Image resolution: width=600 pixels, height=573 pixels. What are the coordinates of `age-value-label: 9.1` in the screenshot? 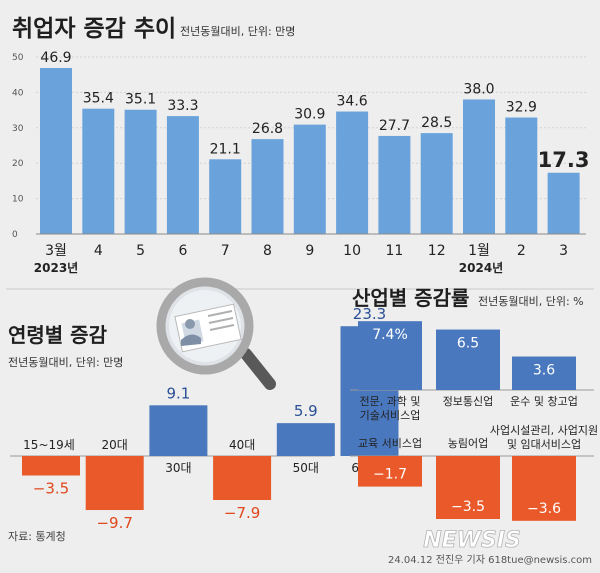 It's located at (178, 393).